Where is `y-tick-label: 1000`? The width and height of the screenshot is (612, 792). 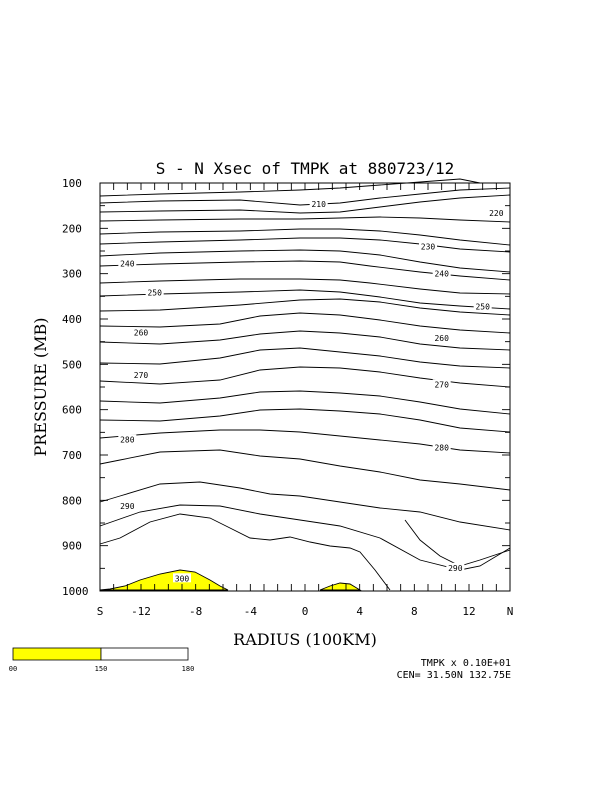
y-tick-label: 1000 is located at coordinates (75, 591).